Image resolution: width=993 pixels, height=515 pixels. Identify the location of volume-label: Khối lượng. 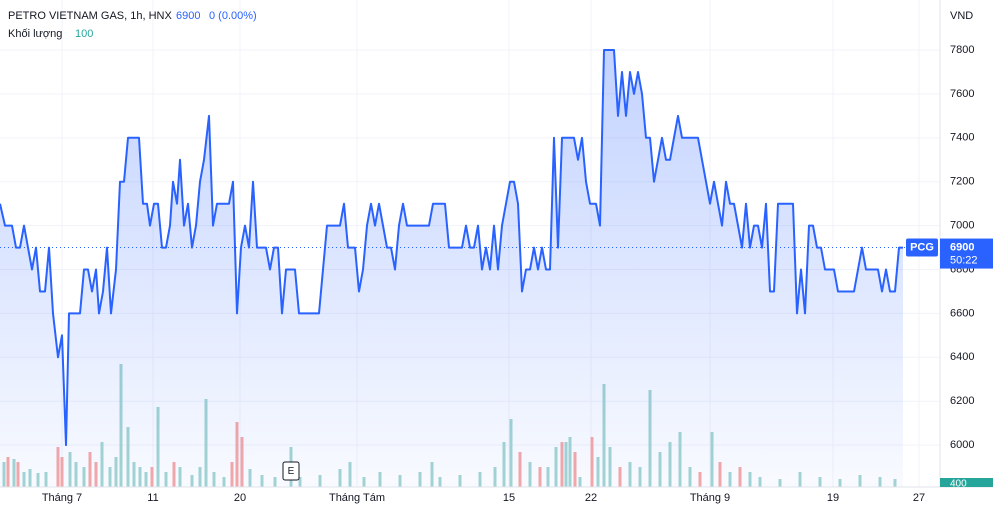
(35, 34).